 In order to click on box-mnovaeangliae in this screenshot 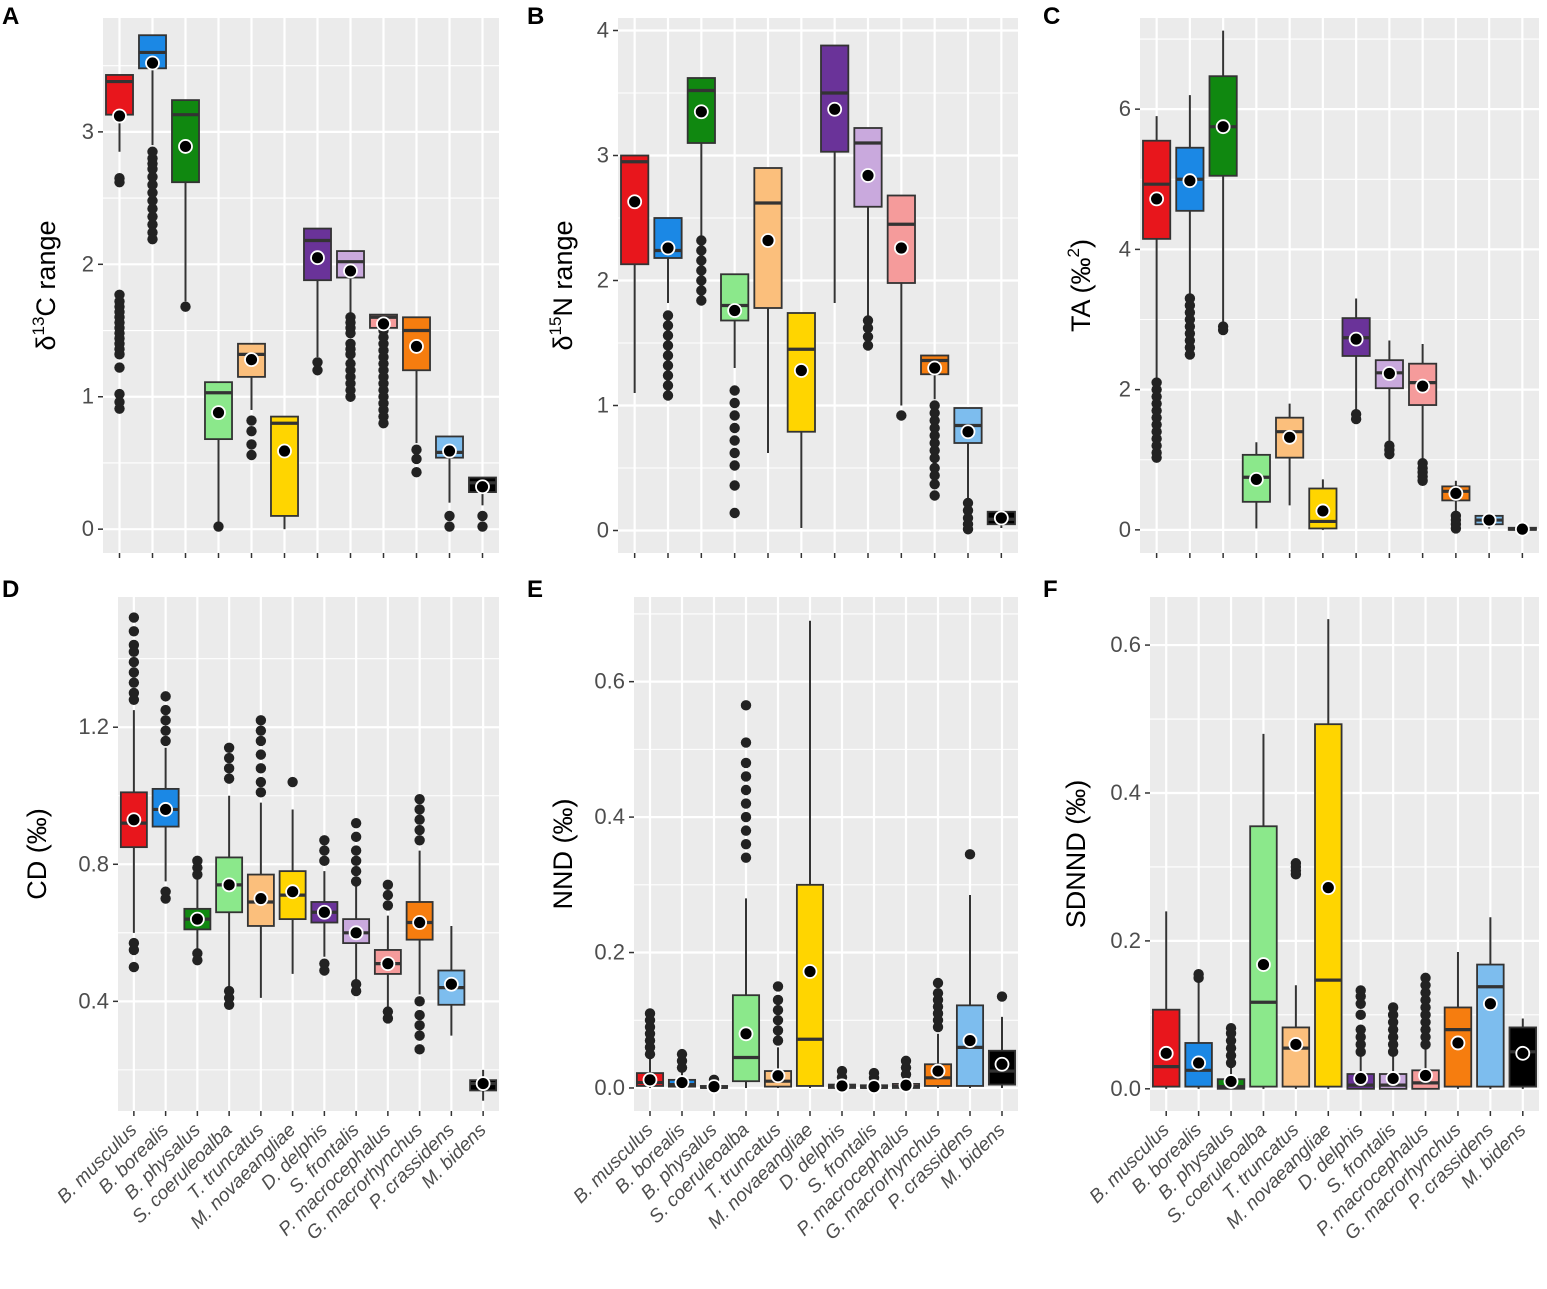, I will do `click(1328, 854)`.